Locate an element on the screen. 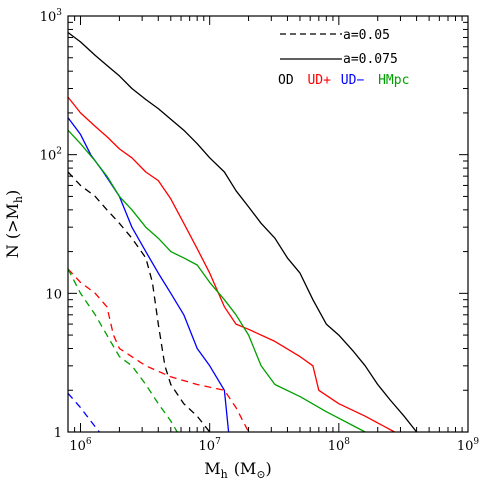 This screenshot has height=485, width=485. x-tick-label: 10⁷ is located at coordinates (210, 445).